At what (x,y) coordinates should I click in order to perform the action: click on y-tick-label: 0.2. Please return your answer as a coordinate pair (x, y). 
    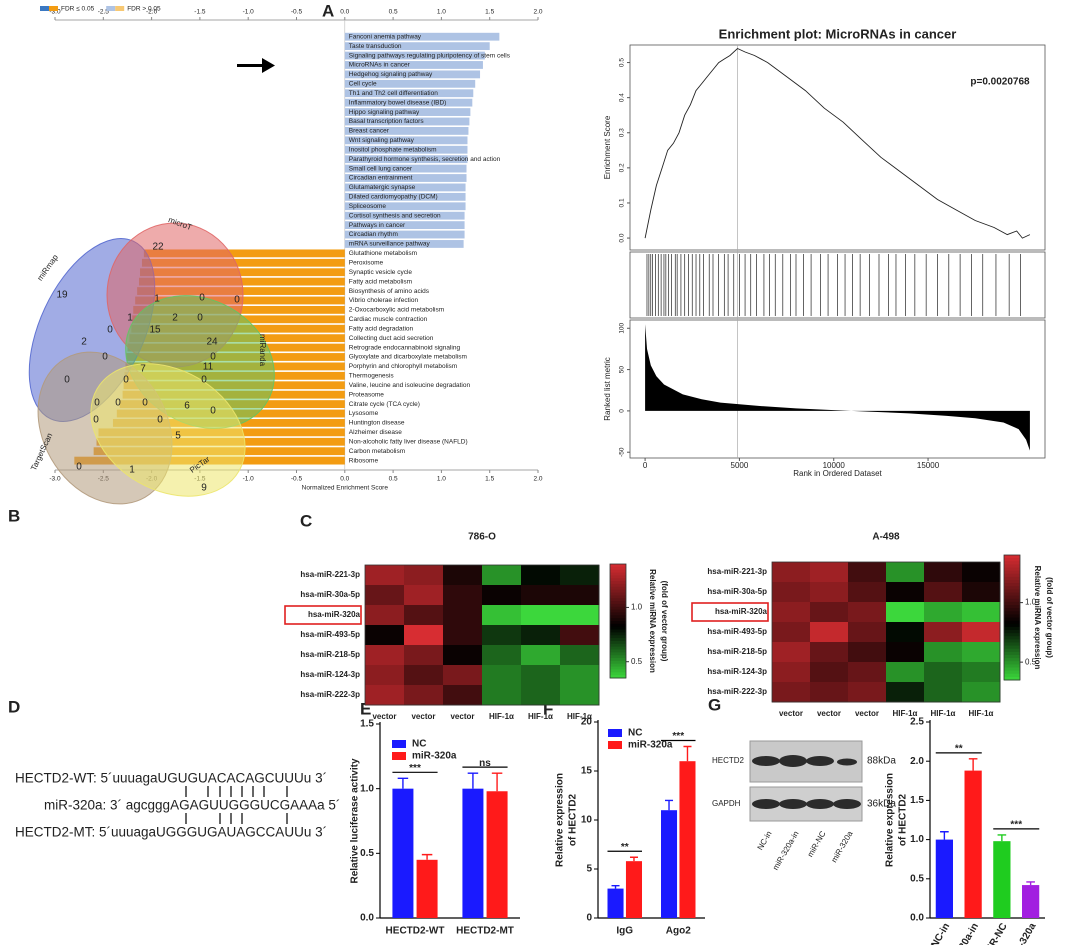
    Looking at the image, I should click on (622, 167).